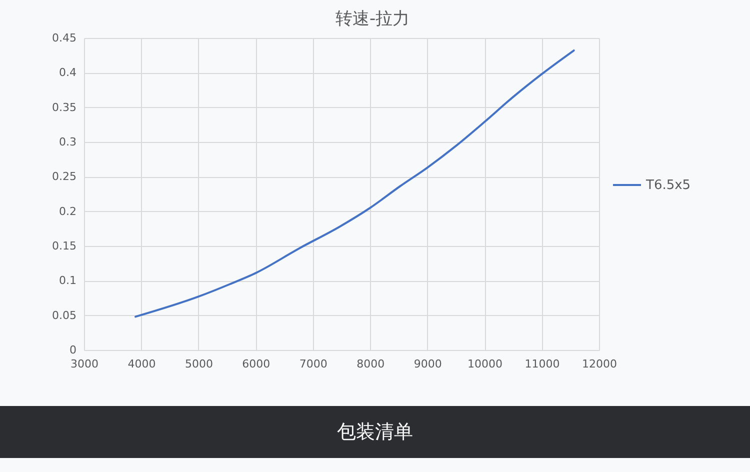 The width and height of the screenshot is (750, 474). What do you see at coordinates (67, 73) in the screenshot?
I see `y-tick-label: 0.4` at bounding box center [67, 73].